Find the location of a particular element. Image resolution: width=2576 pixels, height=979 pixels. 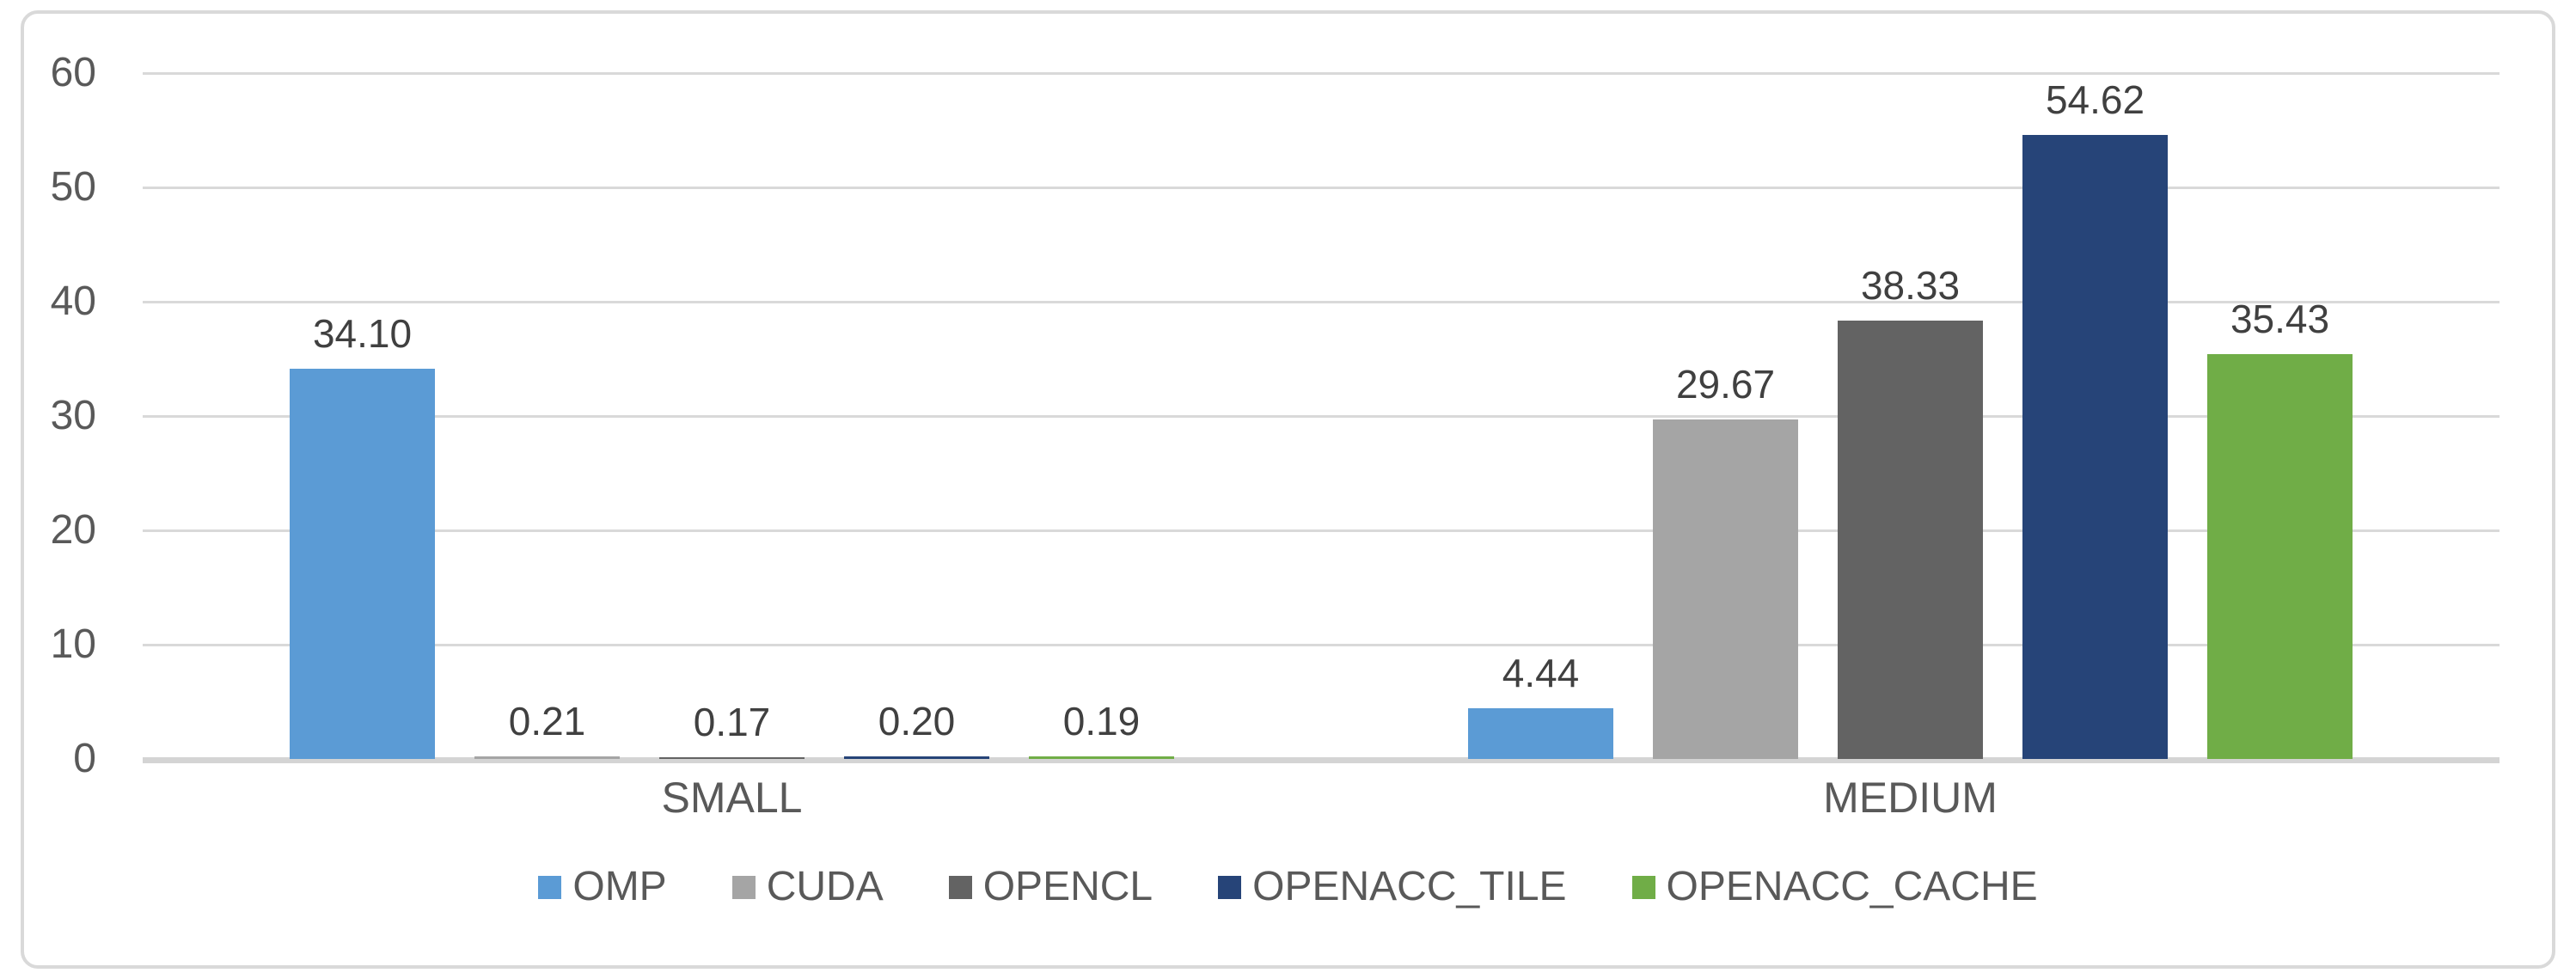

legend-item-openacc-tile: OPENACC_TILE is located at coordinates (1392, 887).